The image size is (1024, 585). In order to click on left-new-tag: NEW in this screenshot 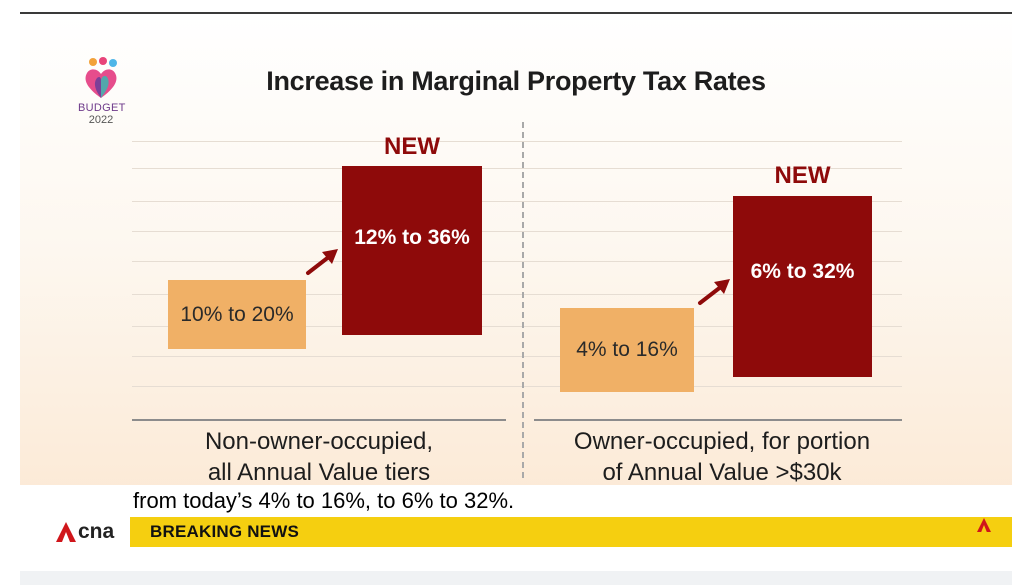, I will do `click(412, 146)`.